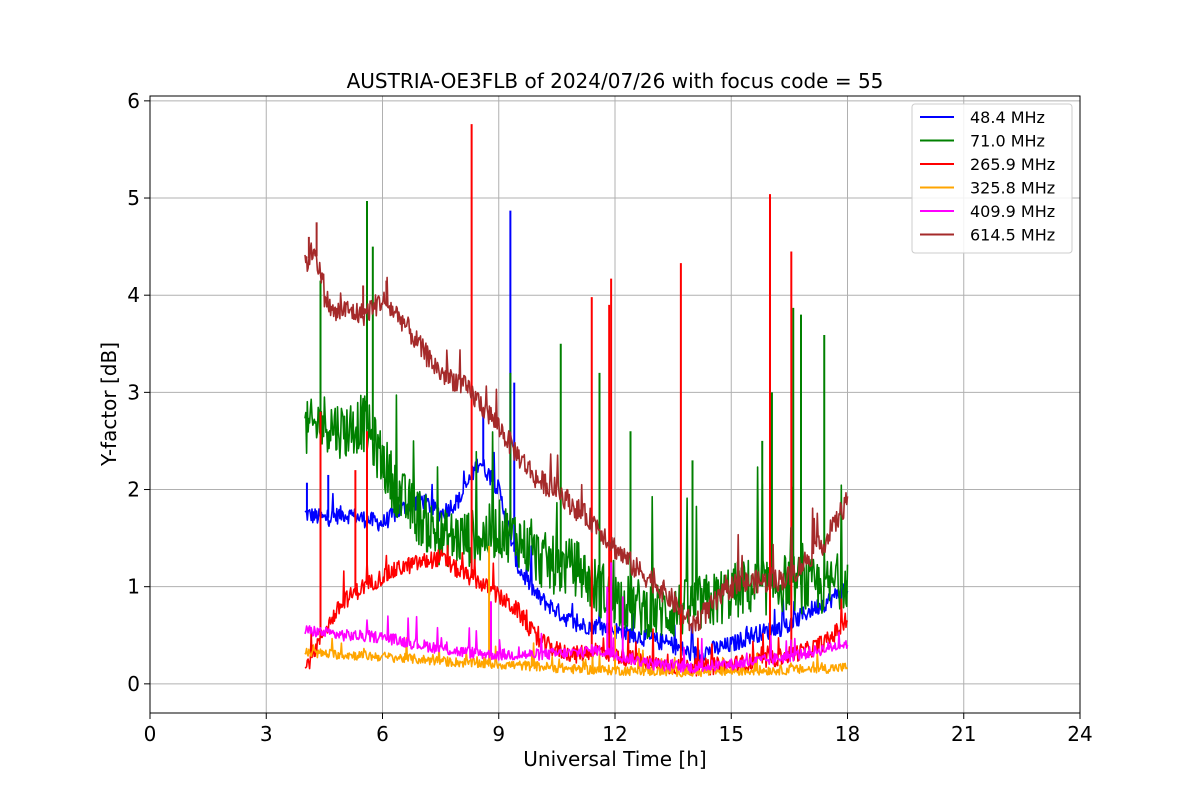 Image resolution: width=1200 pixels, height=804 pixels. Describe the element at coordinates (150, 734) in the screenshot. I see `x-tick-label: 0` at that location.